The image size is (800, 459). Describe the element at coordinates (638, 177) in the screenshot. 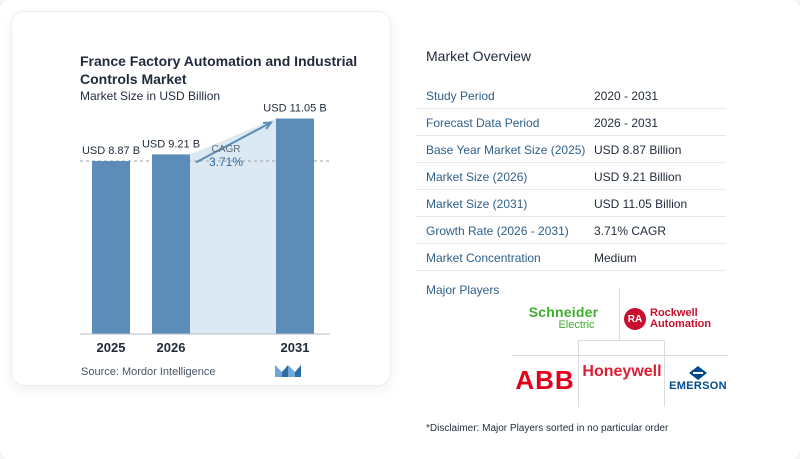

I see `overview-row-value: USD 9.21 Billion` at that location.